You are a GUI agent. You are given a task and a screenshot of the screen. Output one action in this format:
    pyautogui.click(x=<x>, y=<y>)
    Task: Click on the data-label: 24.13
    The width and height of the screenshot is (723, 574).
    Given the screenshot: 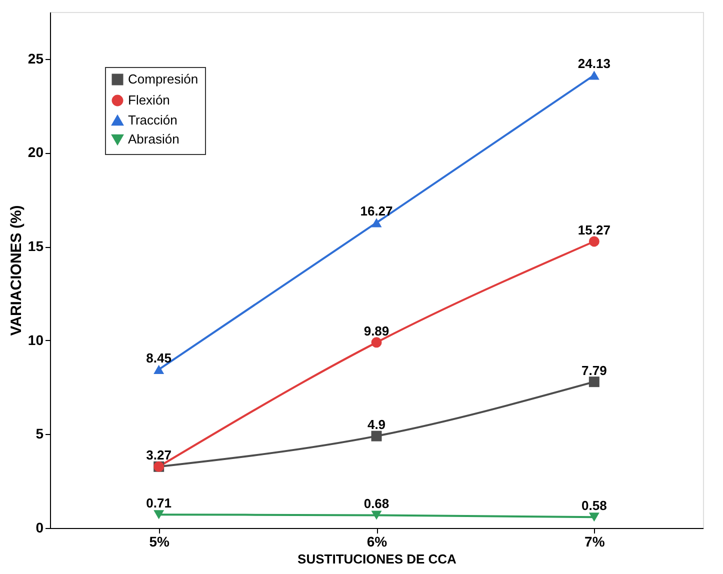 What is the action you would take?
    pyautogui.click(x=594, y=64)
    